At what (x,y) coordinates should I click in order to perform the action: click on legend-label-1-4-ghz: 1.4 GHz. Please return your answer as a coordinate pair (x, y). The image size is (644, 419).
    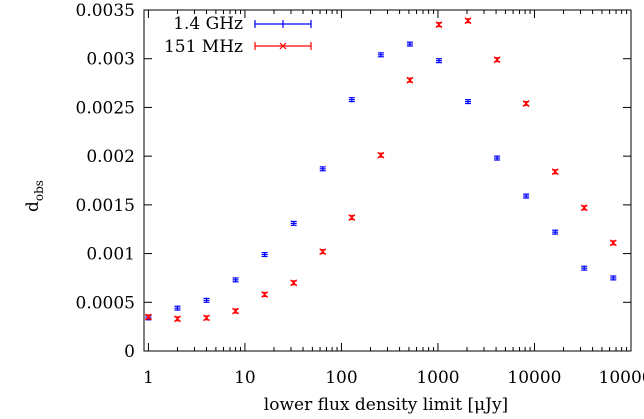
    Looking at the image, I should click on (208, 24).